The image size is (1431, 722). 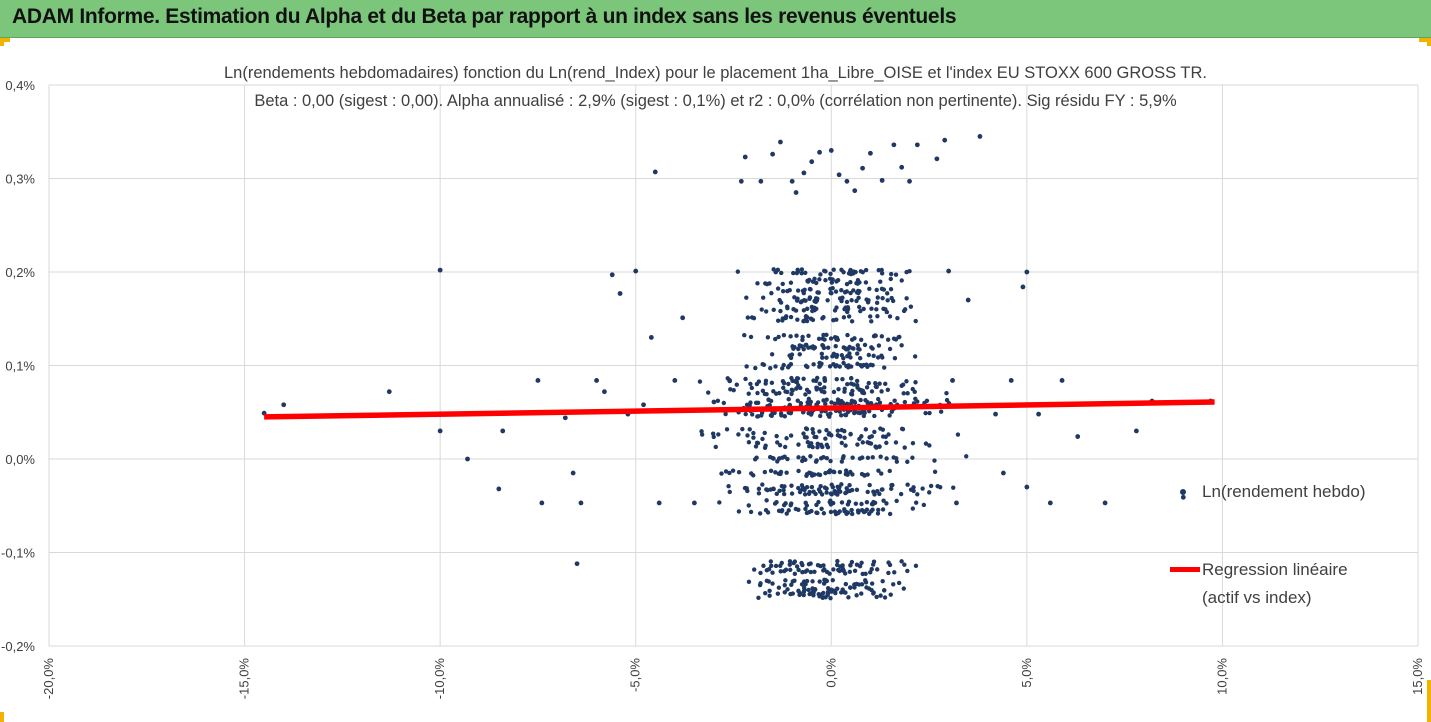 I want to click on y-tick-label: -0,1%, so click(x=18, y=553).